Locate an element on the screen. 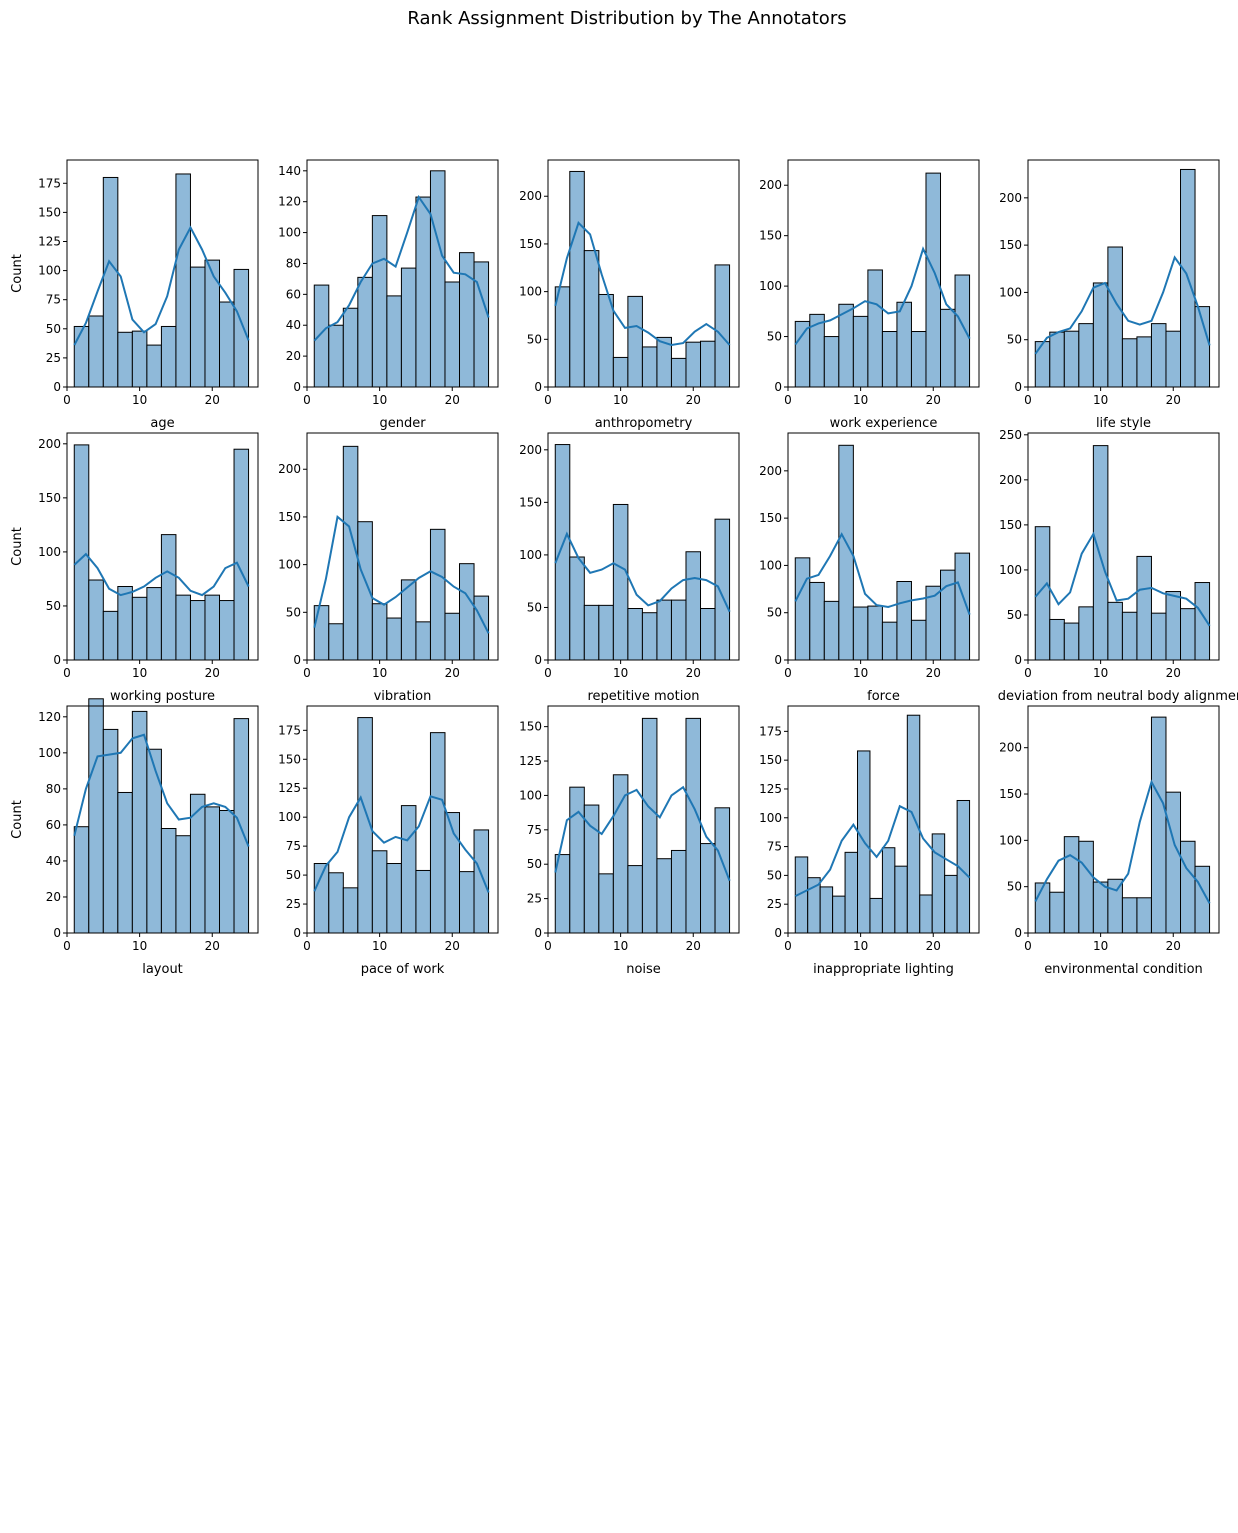  x-axis-label: repetitive motion is located at coordinates (643, 696).